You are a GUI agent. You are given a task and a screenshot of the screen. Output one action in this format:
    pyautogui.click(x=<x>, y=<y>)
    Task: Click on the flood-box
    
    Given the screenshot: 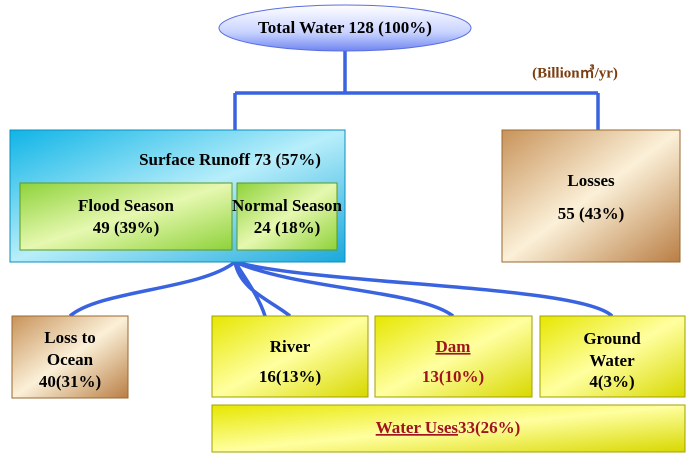 What is the action you would take?
    pyautogui.click(x=126, y=216)
    